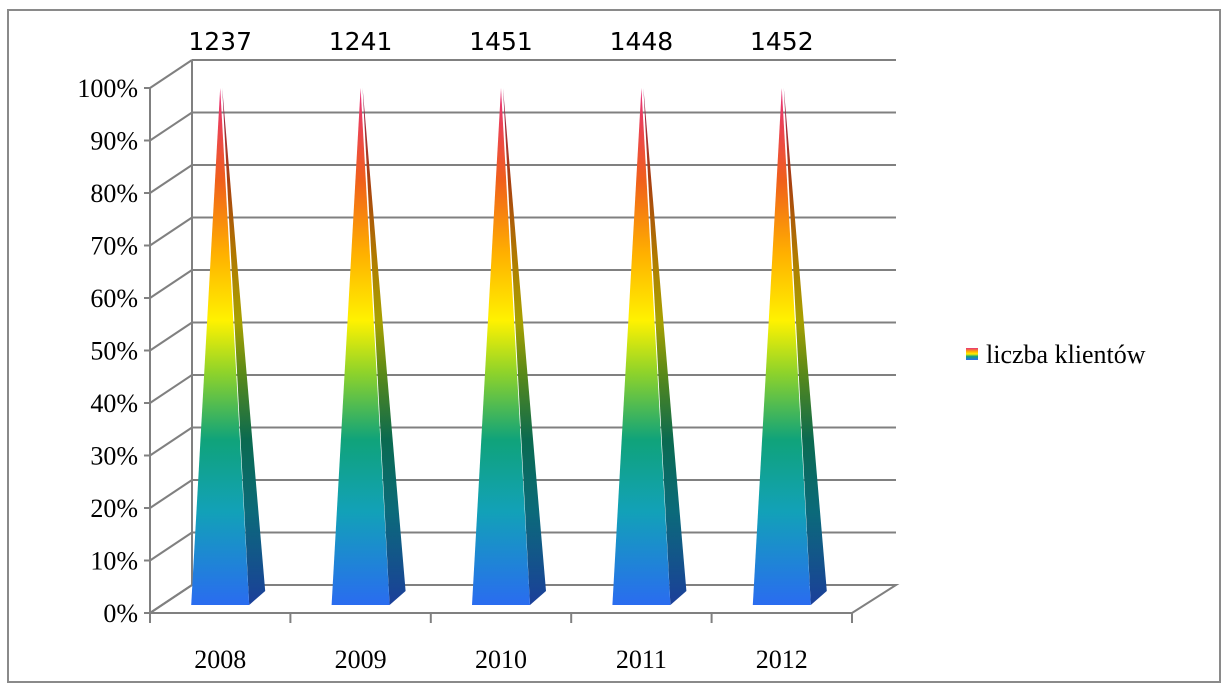 This screenshot has height=696, width=1229. I want to click on data-labels: 1237 1241 1451 1448 1452, so click(500, 41).